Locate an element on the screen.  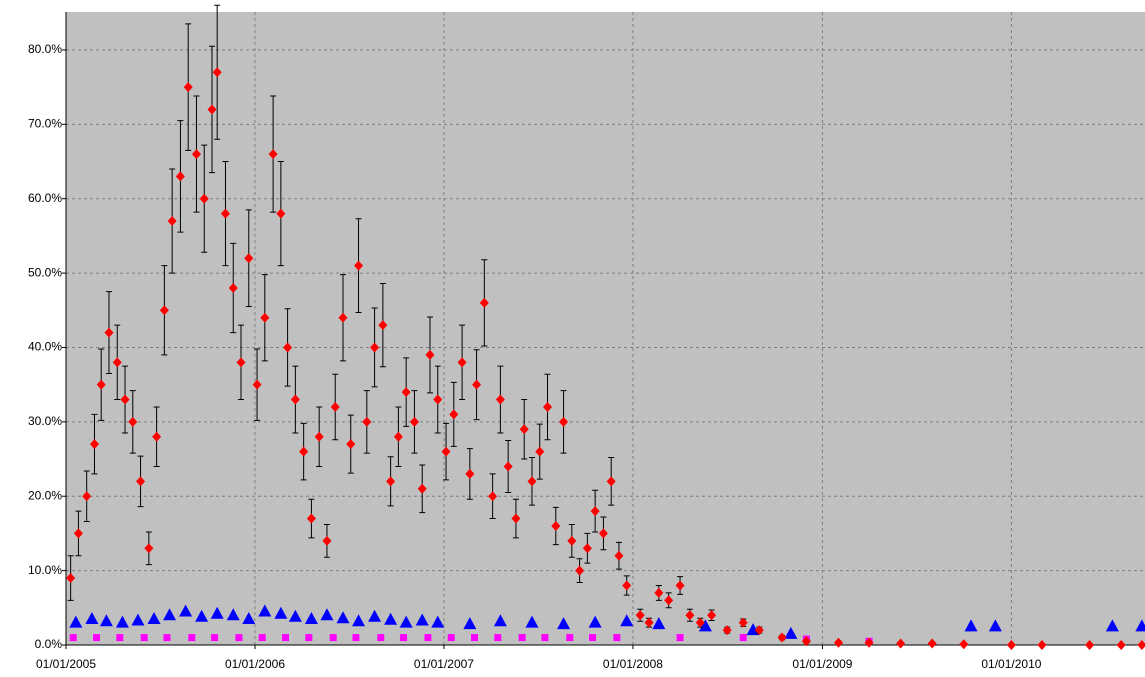
x-tick-label: 01/01/2006 is located at coordinates (255, 664).